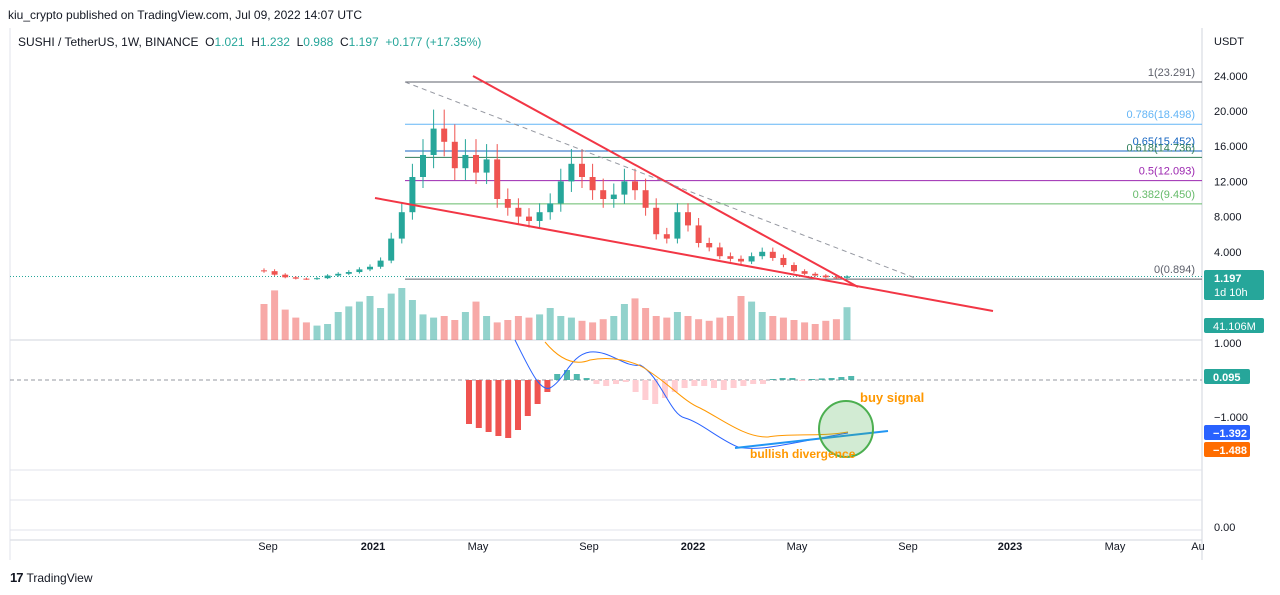  Describe the element at coordinates (108, 42) in the screenshot. I see `symbol-name: SUSHI / TetherUS, 1W, BINANCE` at that location.